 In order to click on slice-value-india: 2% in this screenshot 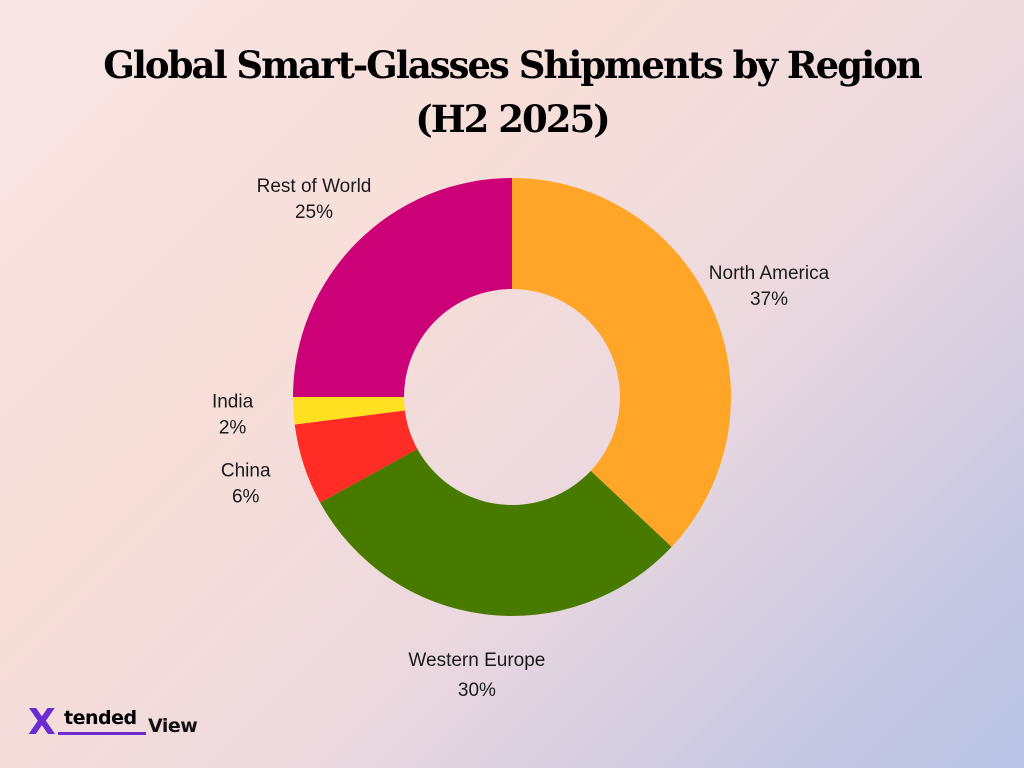, I will do `click(233, 428)`.